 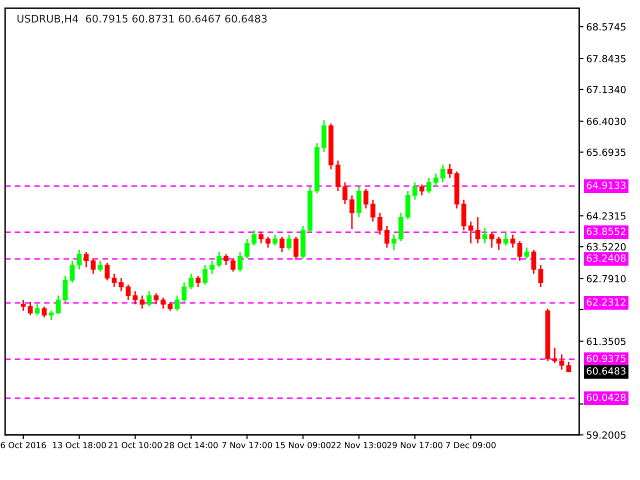 I want to click on text: USDRUB,H4 60.7915 60.8731 60.6467 60.6483, so click(x=142, y=19).